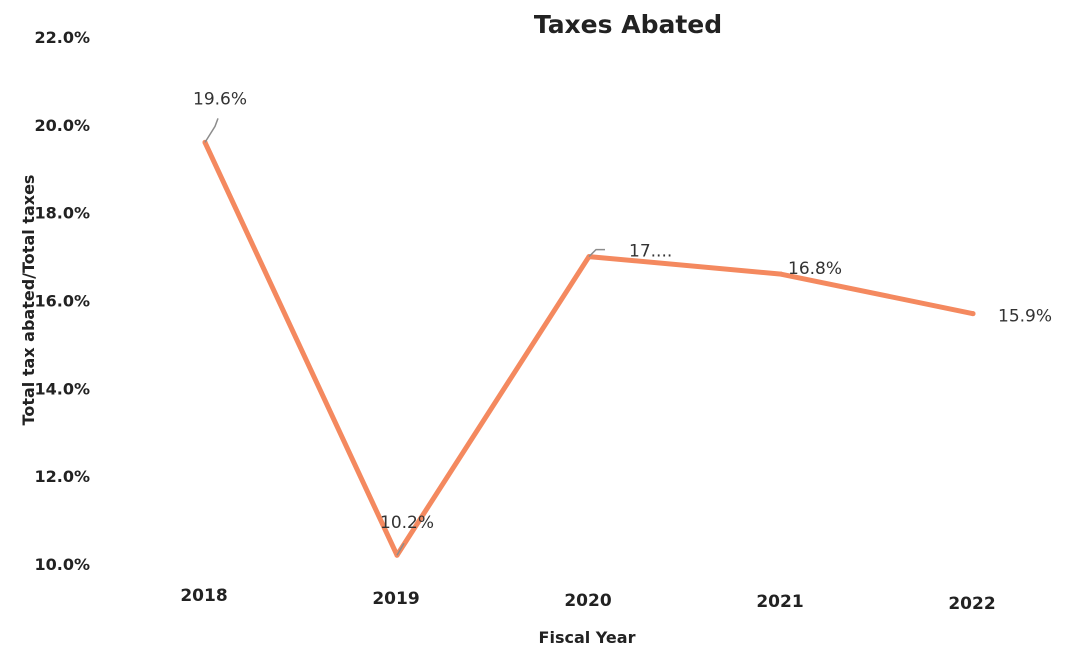  Describe the element at coordinates (628, 24) in the screenshot. I see `chart-title: Taxes Abated` at that location.